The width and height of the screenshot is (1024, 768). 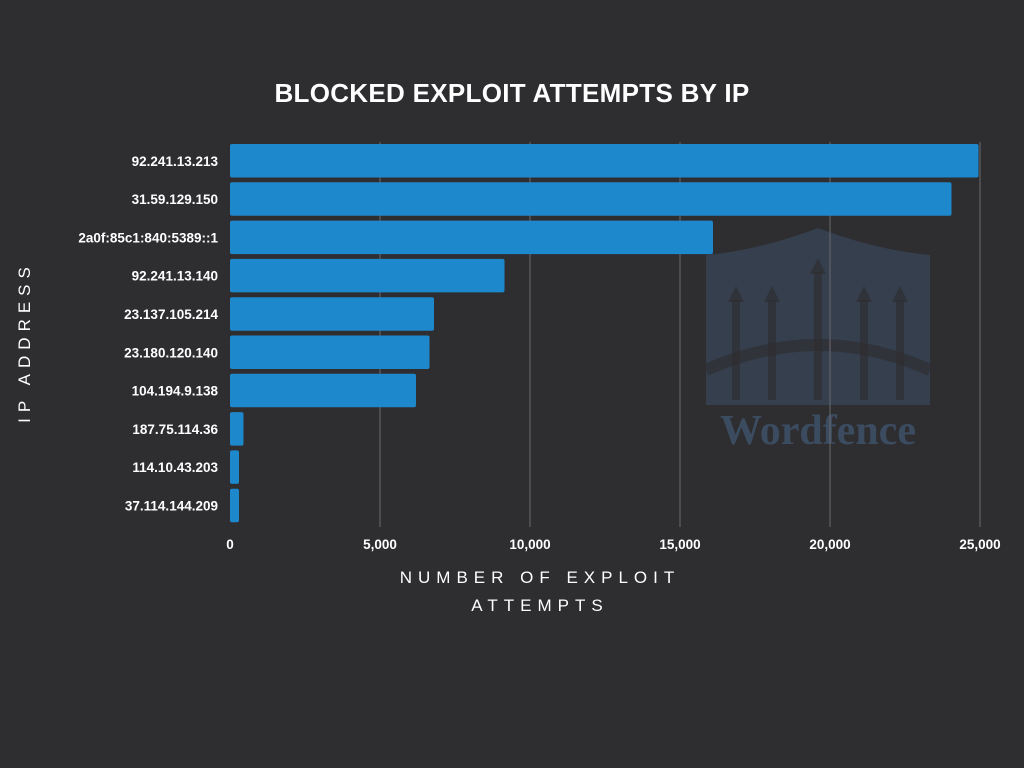 What do you see at coordinates (175, 467) in the screenshot?
I see `y-tick-label: 114.10.43.203` at bounding box center [175, 467].